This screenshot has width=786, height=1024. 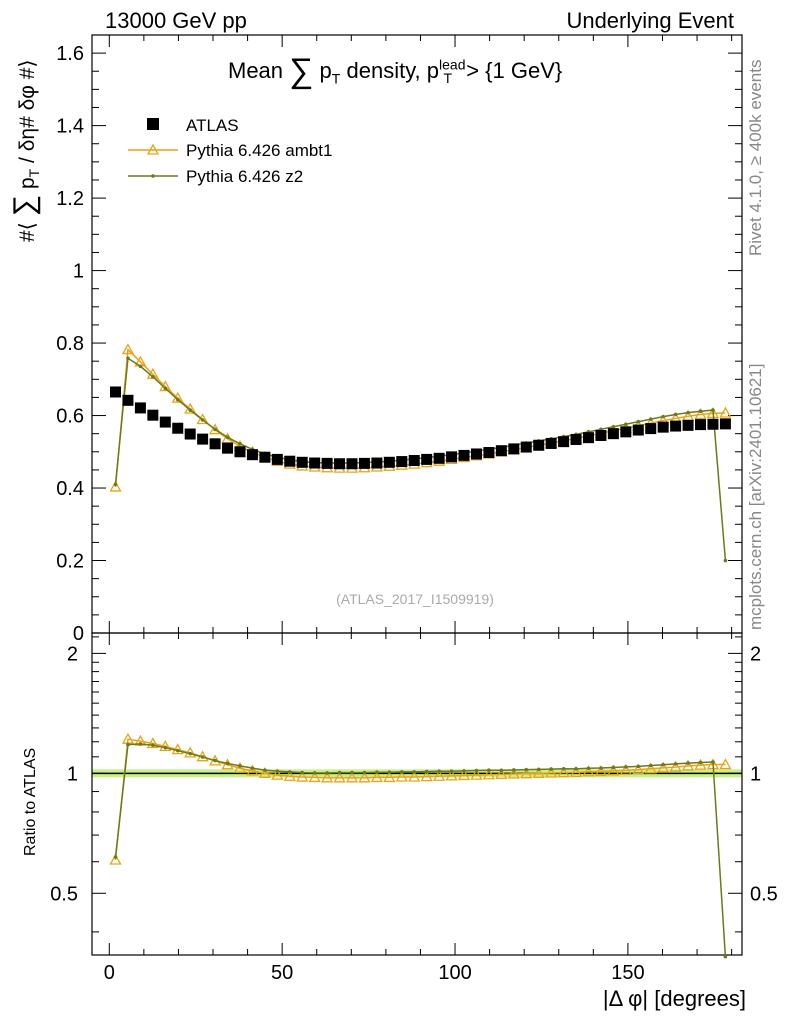 What do you see at coordinates (755, 654) in the screenshot?
I see `ratio-tick-label-right: 2` at bounding box center [755, 654].